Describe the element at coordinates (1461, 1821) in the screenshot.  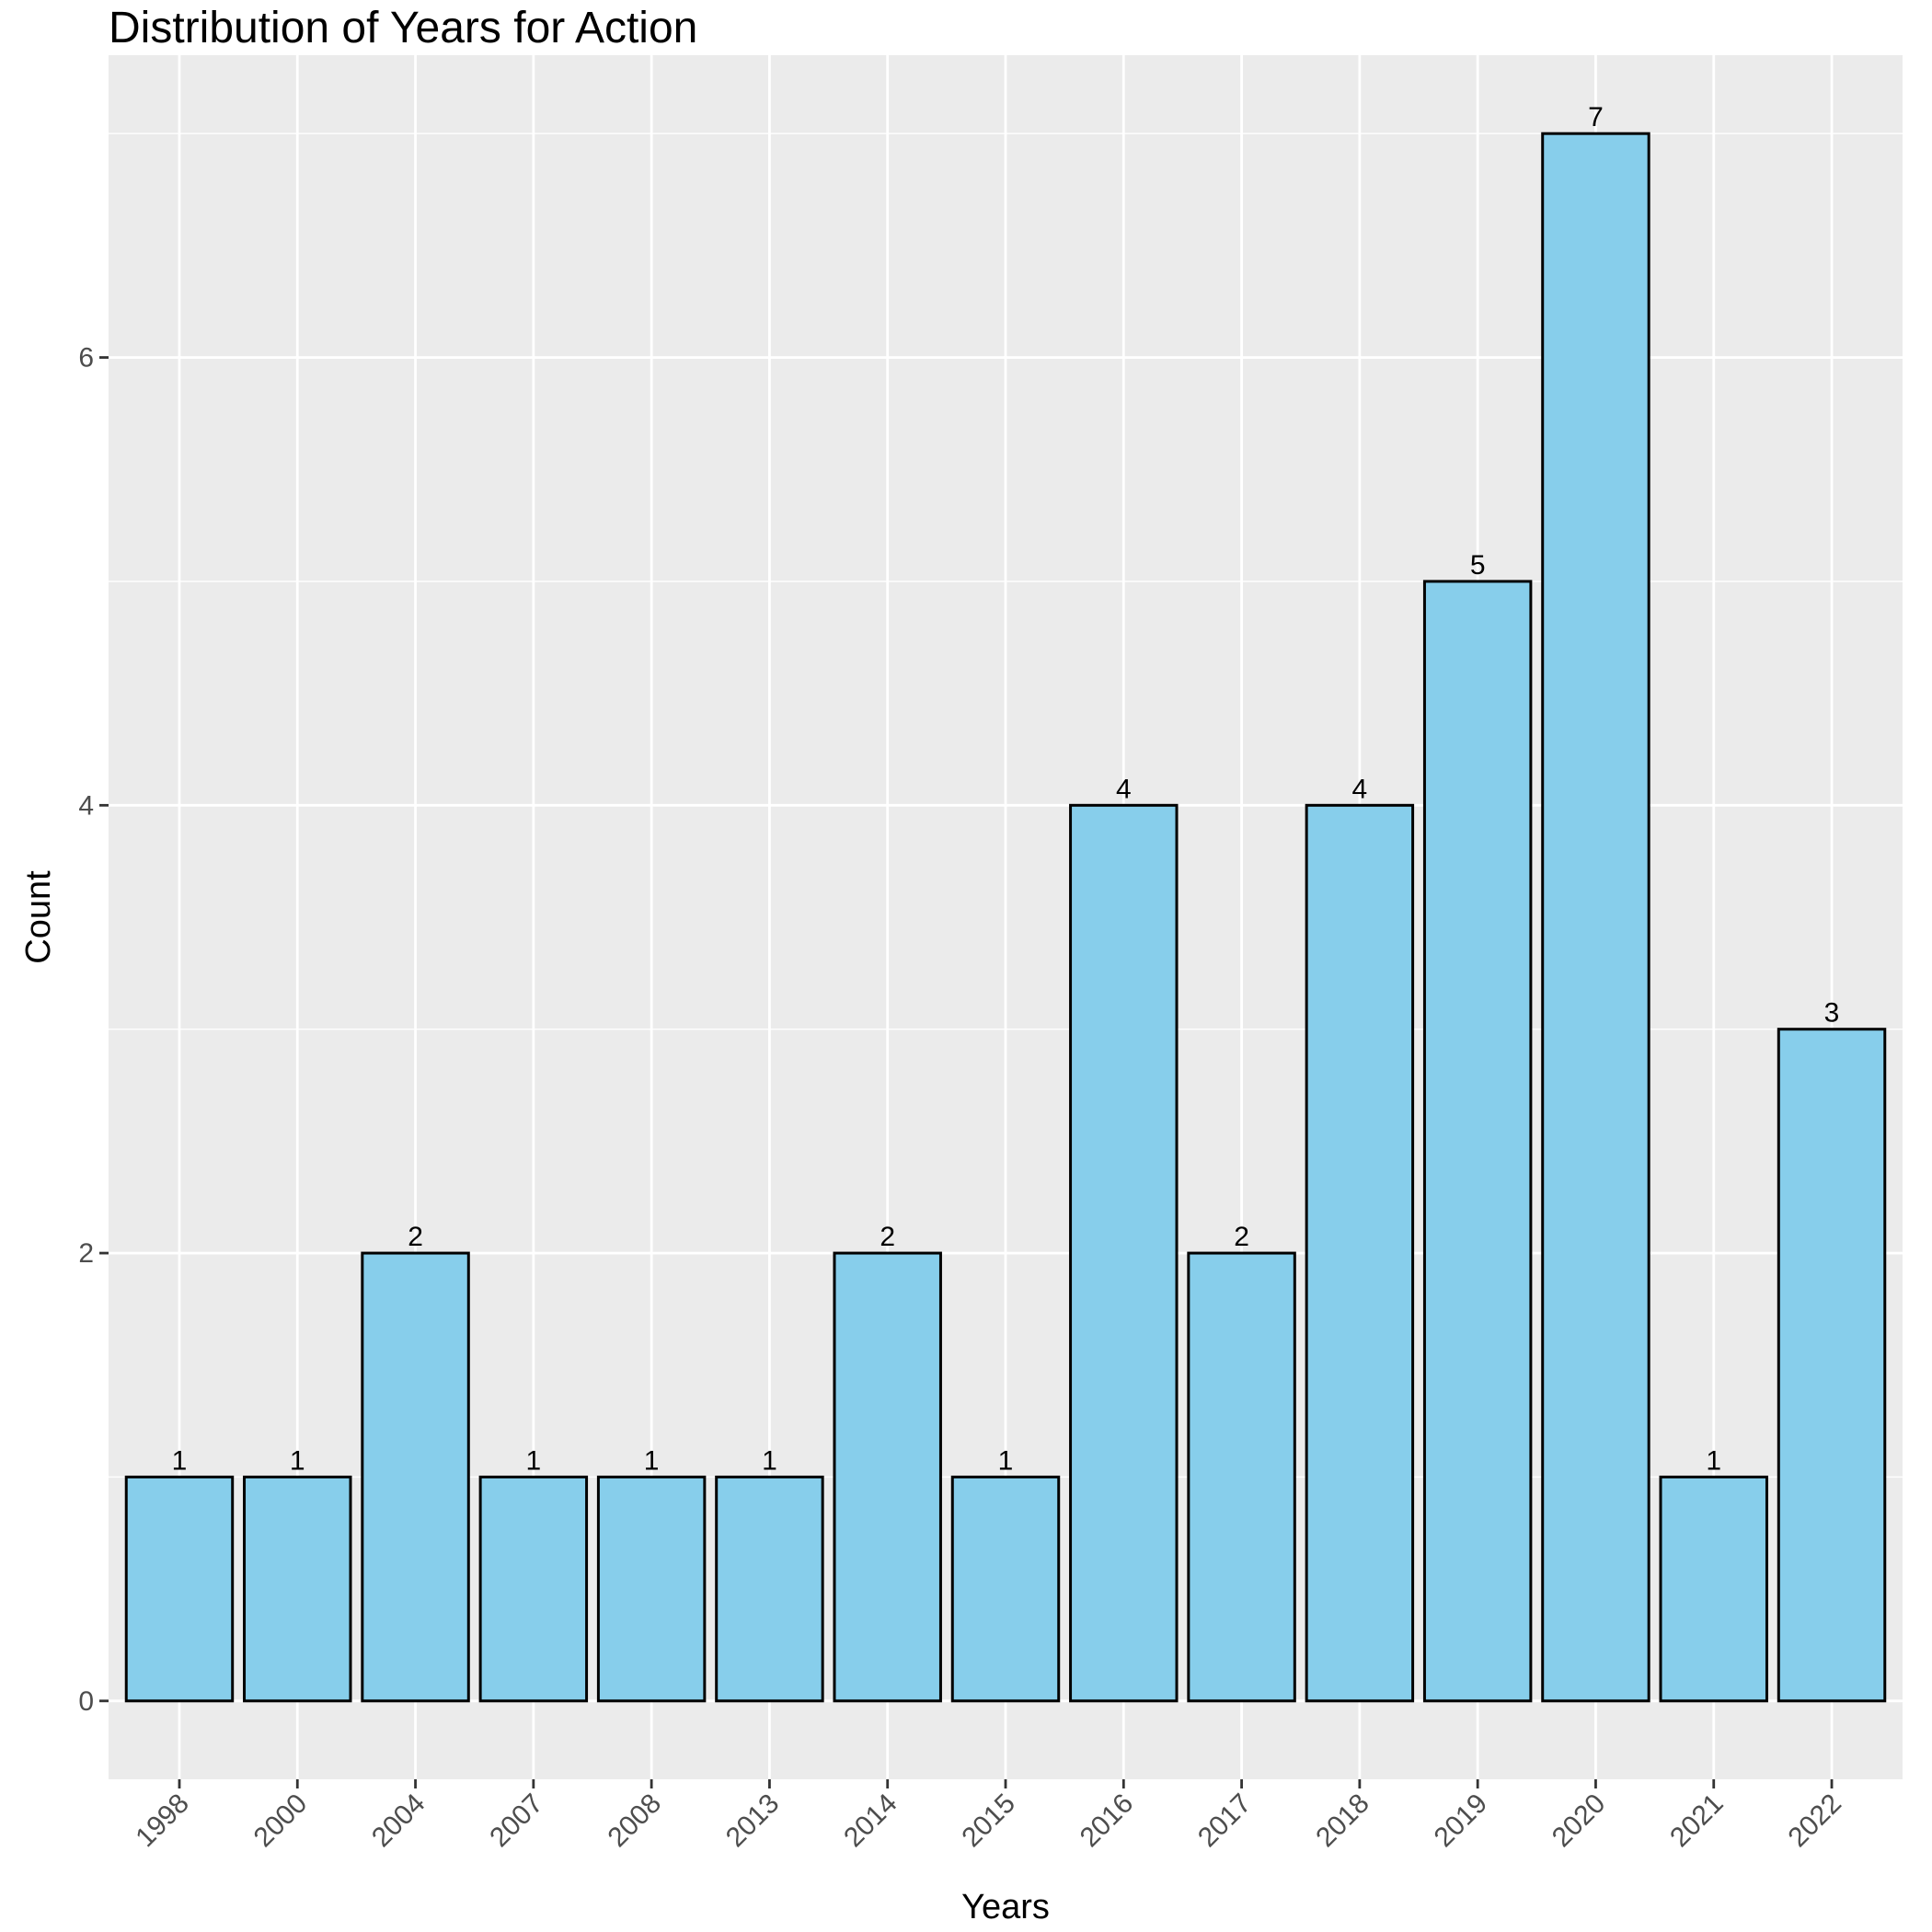
I see `x-tick-label: 2019` at that location.